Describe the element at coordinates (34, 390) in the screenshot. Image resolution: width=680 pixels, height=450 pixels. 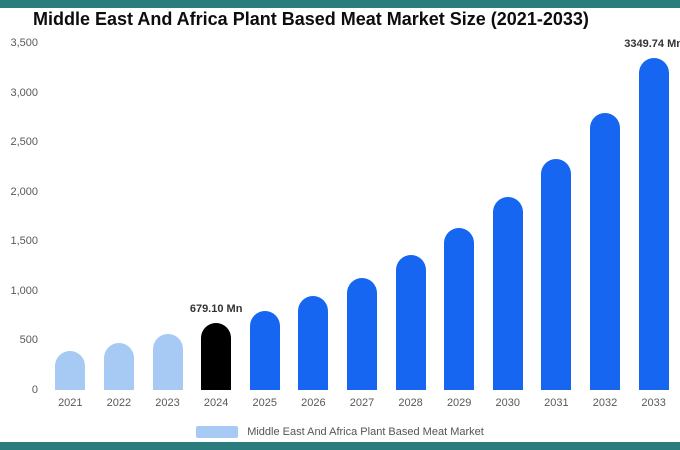
I see `y-axis-tick-label: 0` at that location.